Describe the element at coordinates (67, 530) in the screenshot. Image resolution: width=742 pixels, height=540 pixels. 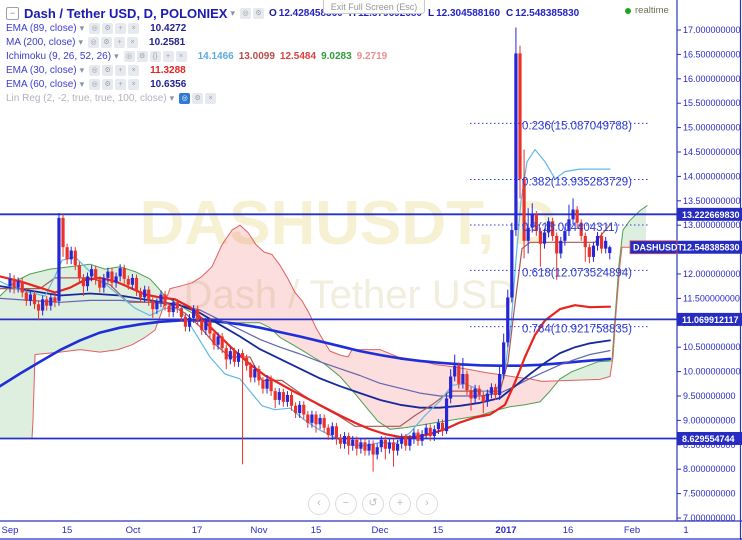
I see `time-tick-label: 15` at that location.